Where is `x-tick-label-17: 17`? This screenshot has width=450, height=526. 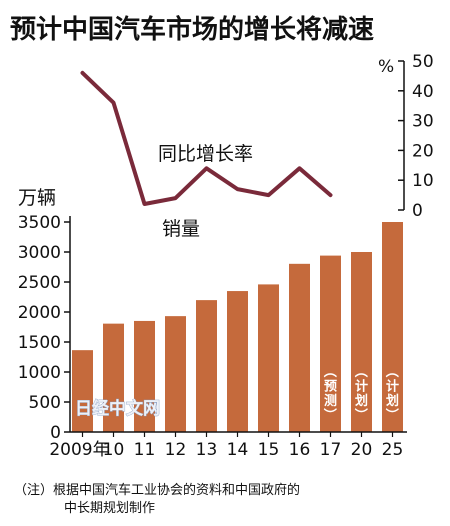 x-tick-label-17: 17 is located at coordinates (331, 450).